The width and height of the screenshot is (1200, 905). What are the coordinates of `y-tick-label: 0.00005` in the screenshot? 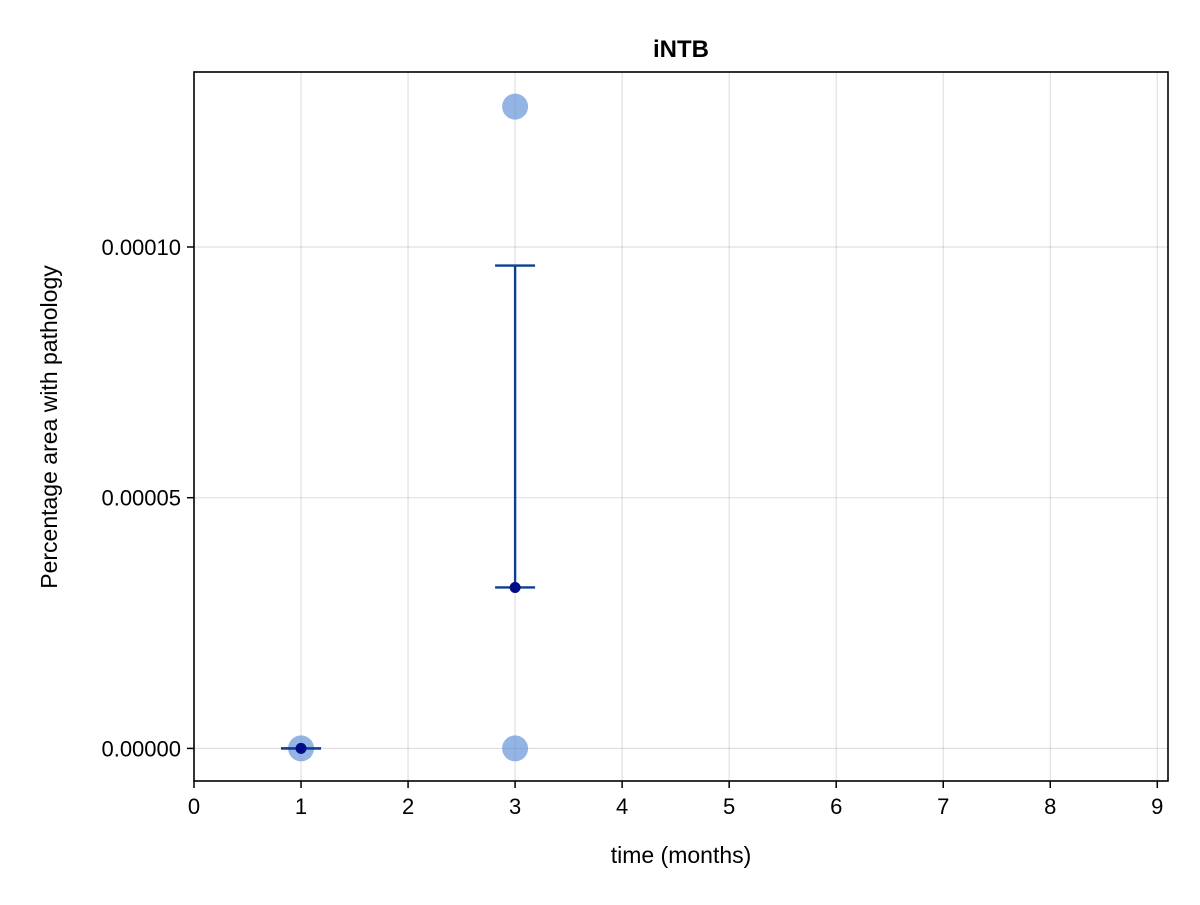 It's located at (141, 498).